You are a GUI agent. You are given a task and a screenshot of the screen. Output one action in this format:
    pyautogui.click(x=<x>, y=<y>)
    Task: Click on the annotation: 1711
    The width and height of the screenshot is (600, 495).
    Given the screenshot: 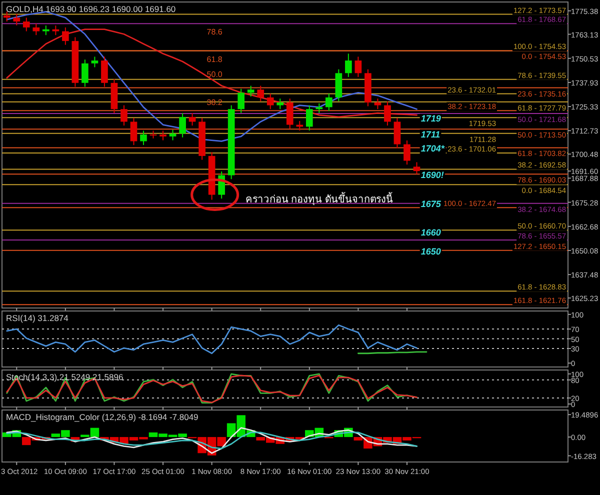 What is the action you would take?
    pyautogui.click(x=430, y=134)
    